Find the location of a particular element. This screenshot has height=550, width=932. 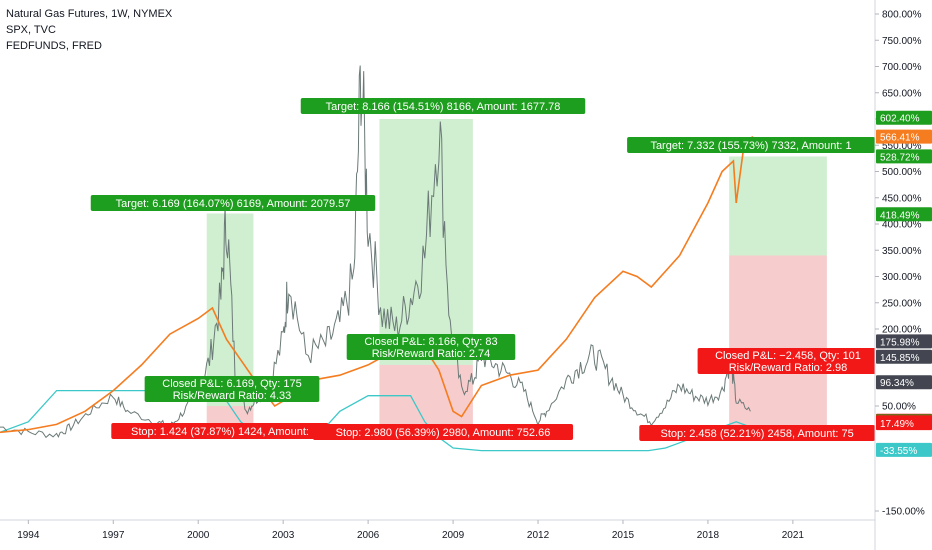

price-tag-label: -33.55% is located at coordinates (898, 451).